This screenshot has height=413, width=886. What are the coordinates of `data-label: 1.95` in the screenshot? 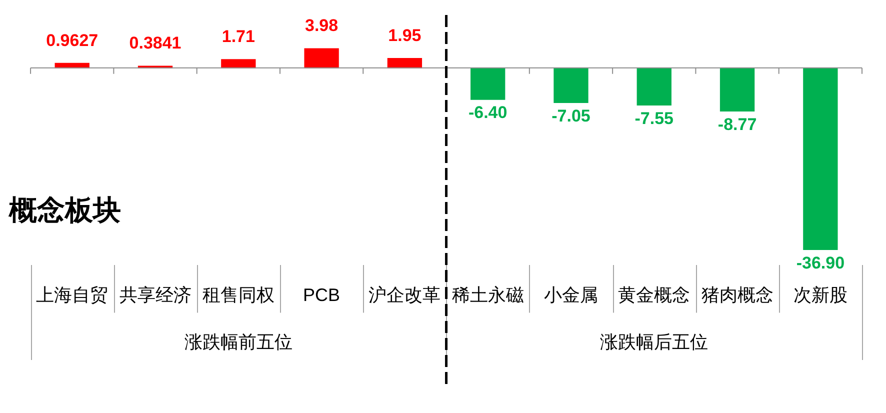 It's located at (405, 36).